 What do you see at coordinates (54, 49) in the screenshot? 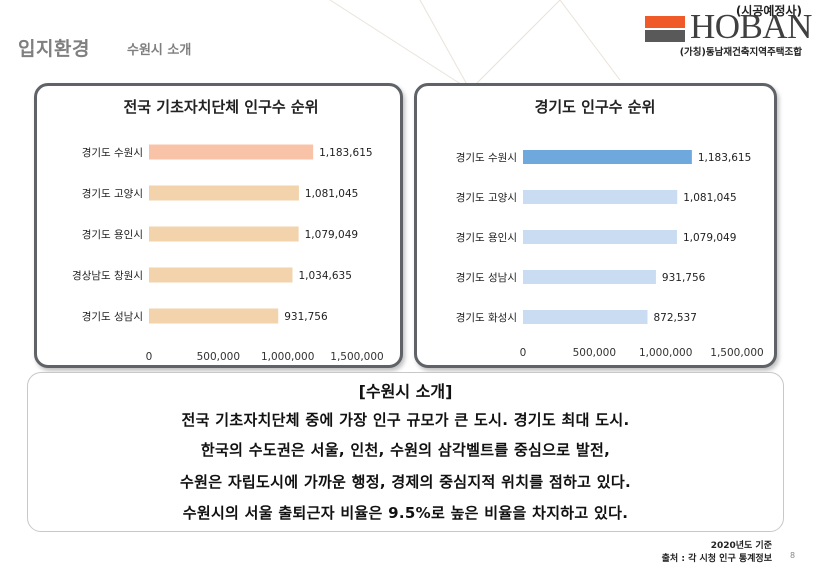
I see `page-title: 입지환경` at bounding box center [54, 49].